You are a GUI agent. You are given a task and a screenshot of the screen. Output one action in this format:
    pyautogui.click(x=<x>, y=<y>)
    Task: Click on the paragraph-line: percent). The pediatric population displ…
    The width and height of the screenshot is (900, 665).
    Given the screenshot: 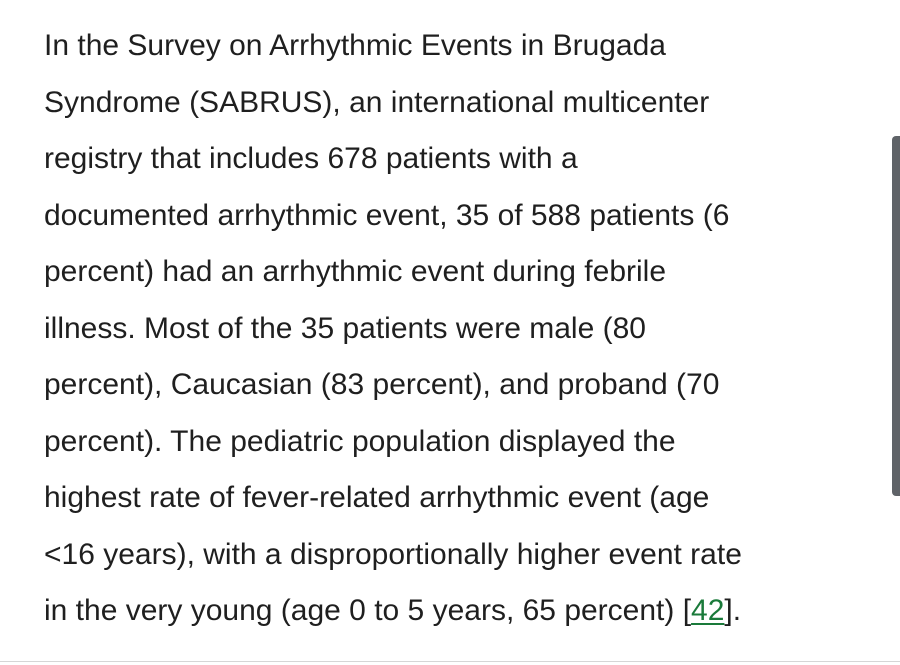 What is the action you would take?
    pyautogui.click(x=360, y=441)
    